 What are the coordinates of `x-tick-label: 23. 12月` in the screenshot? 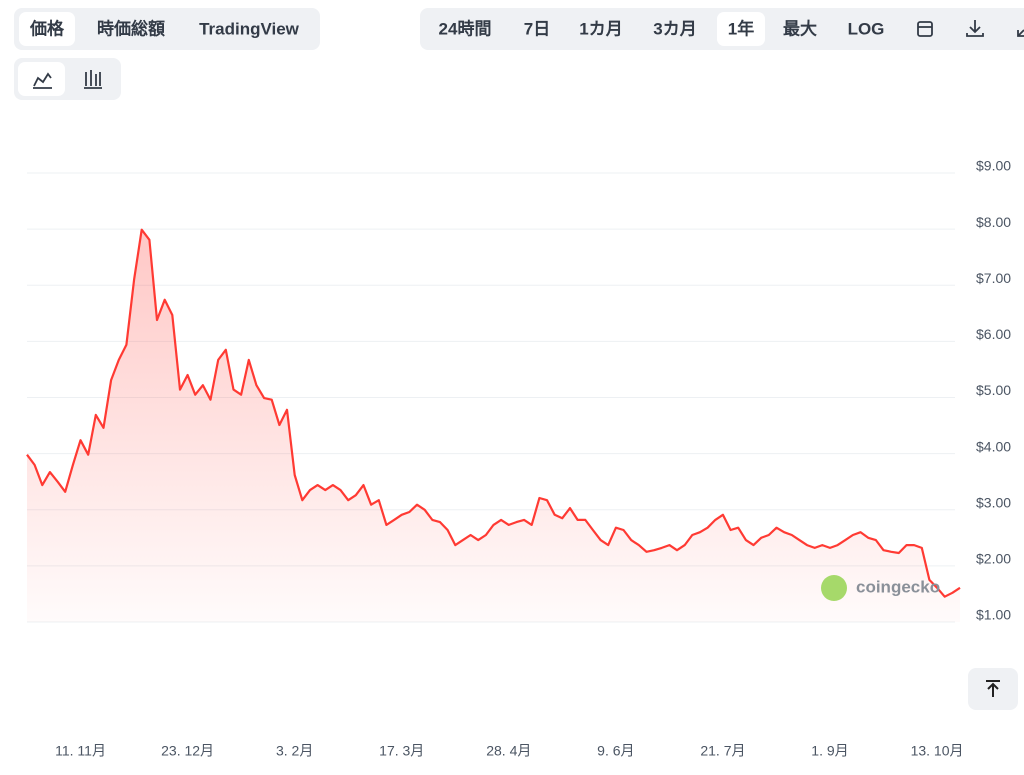 It's located at (187, 751).